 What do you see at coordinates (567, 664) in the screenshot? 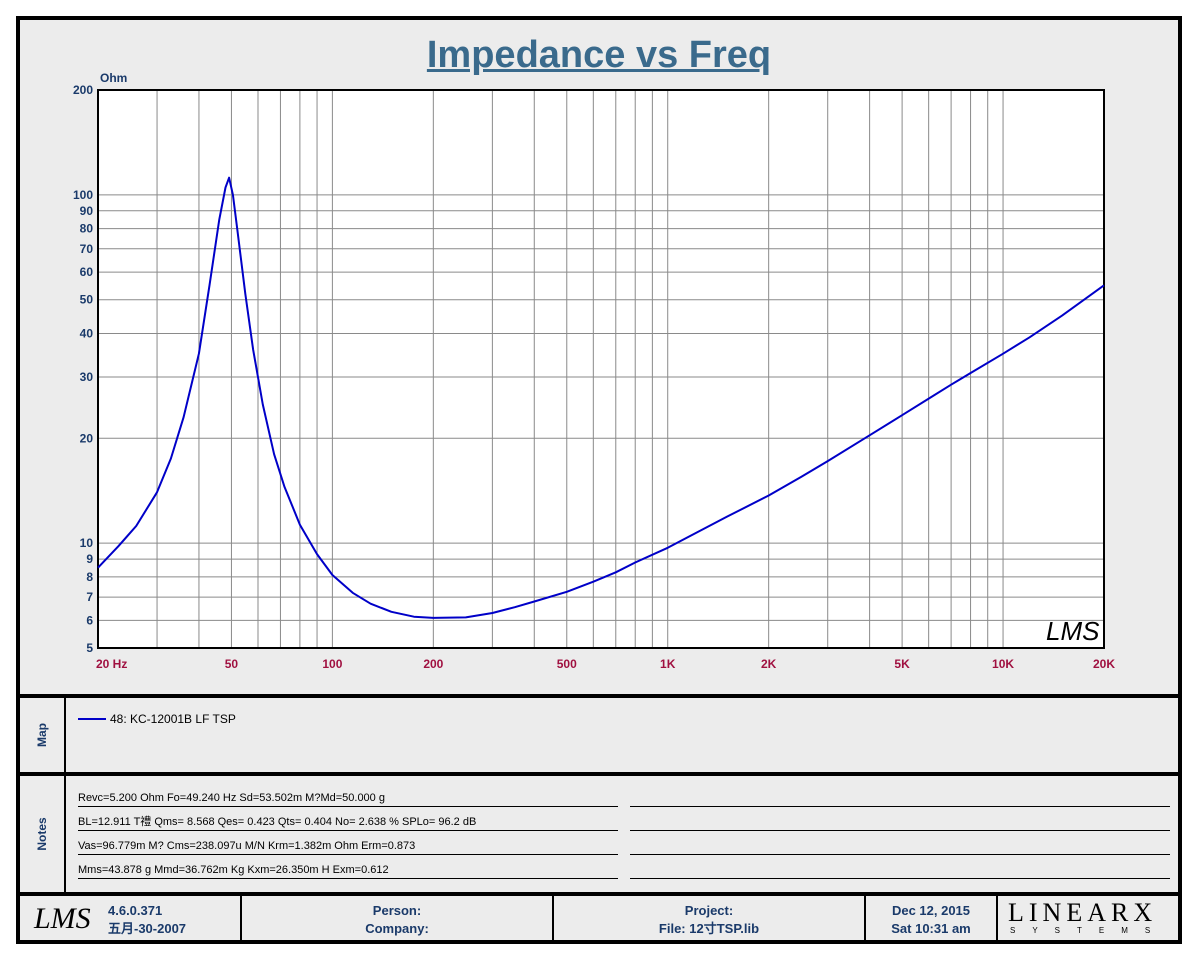
I see `x-tick-label: 500` at bounding box center [567, 664].